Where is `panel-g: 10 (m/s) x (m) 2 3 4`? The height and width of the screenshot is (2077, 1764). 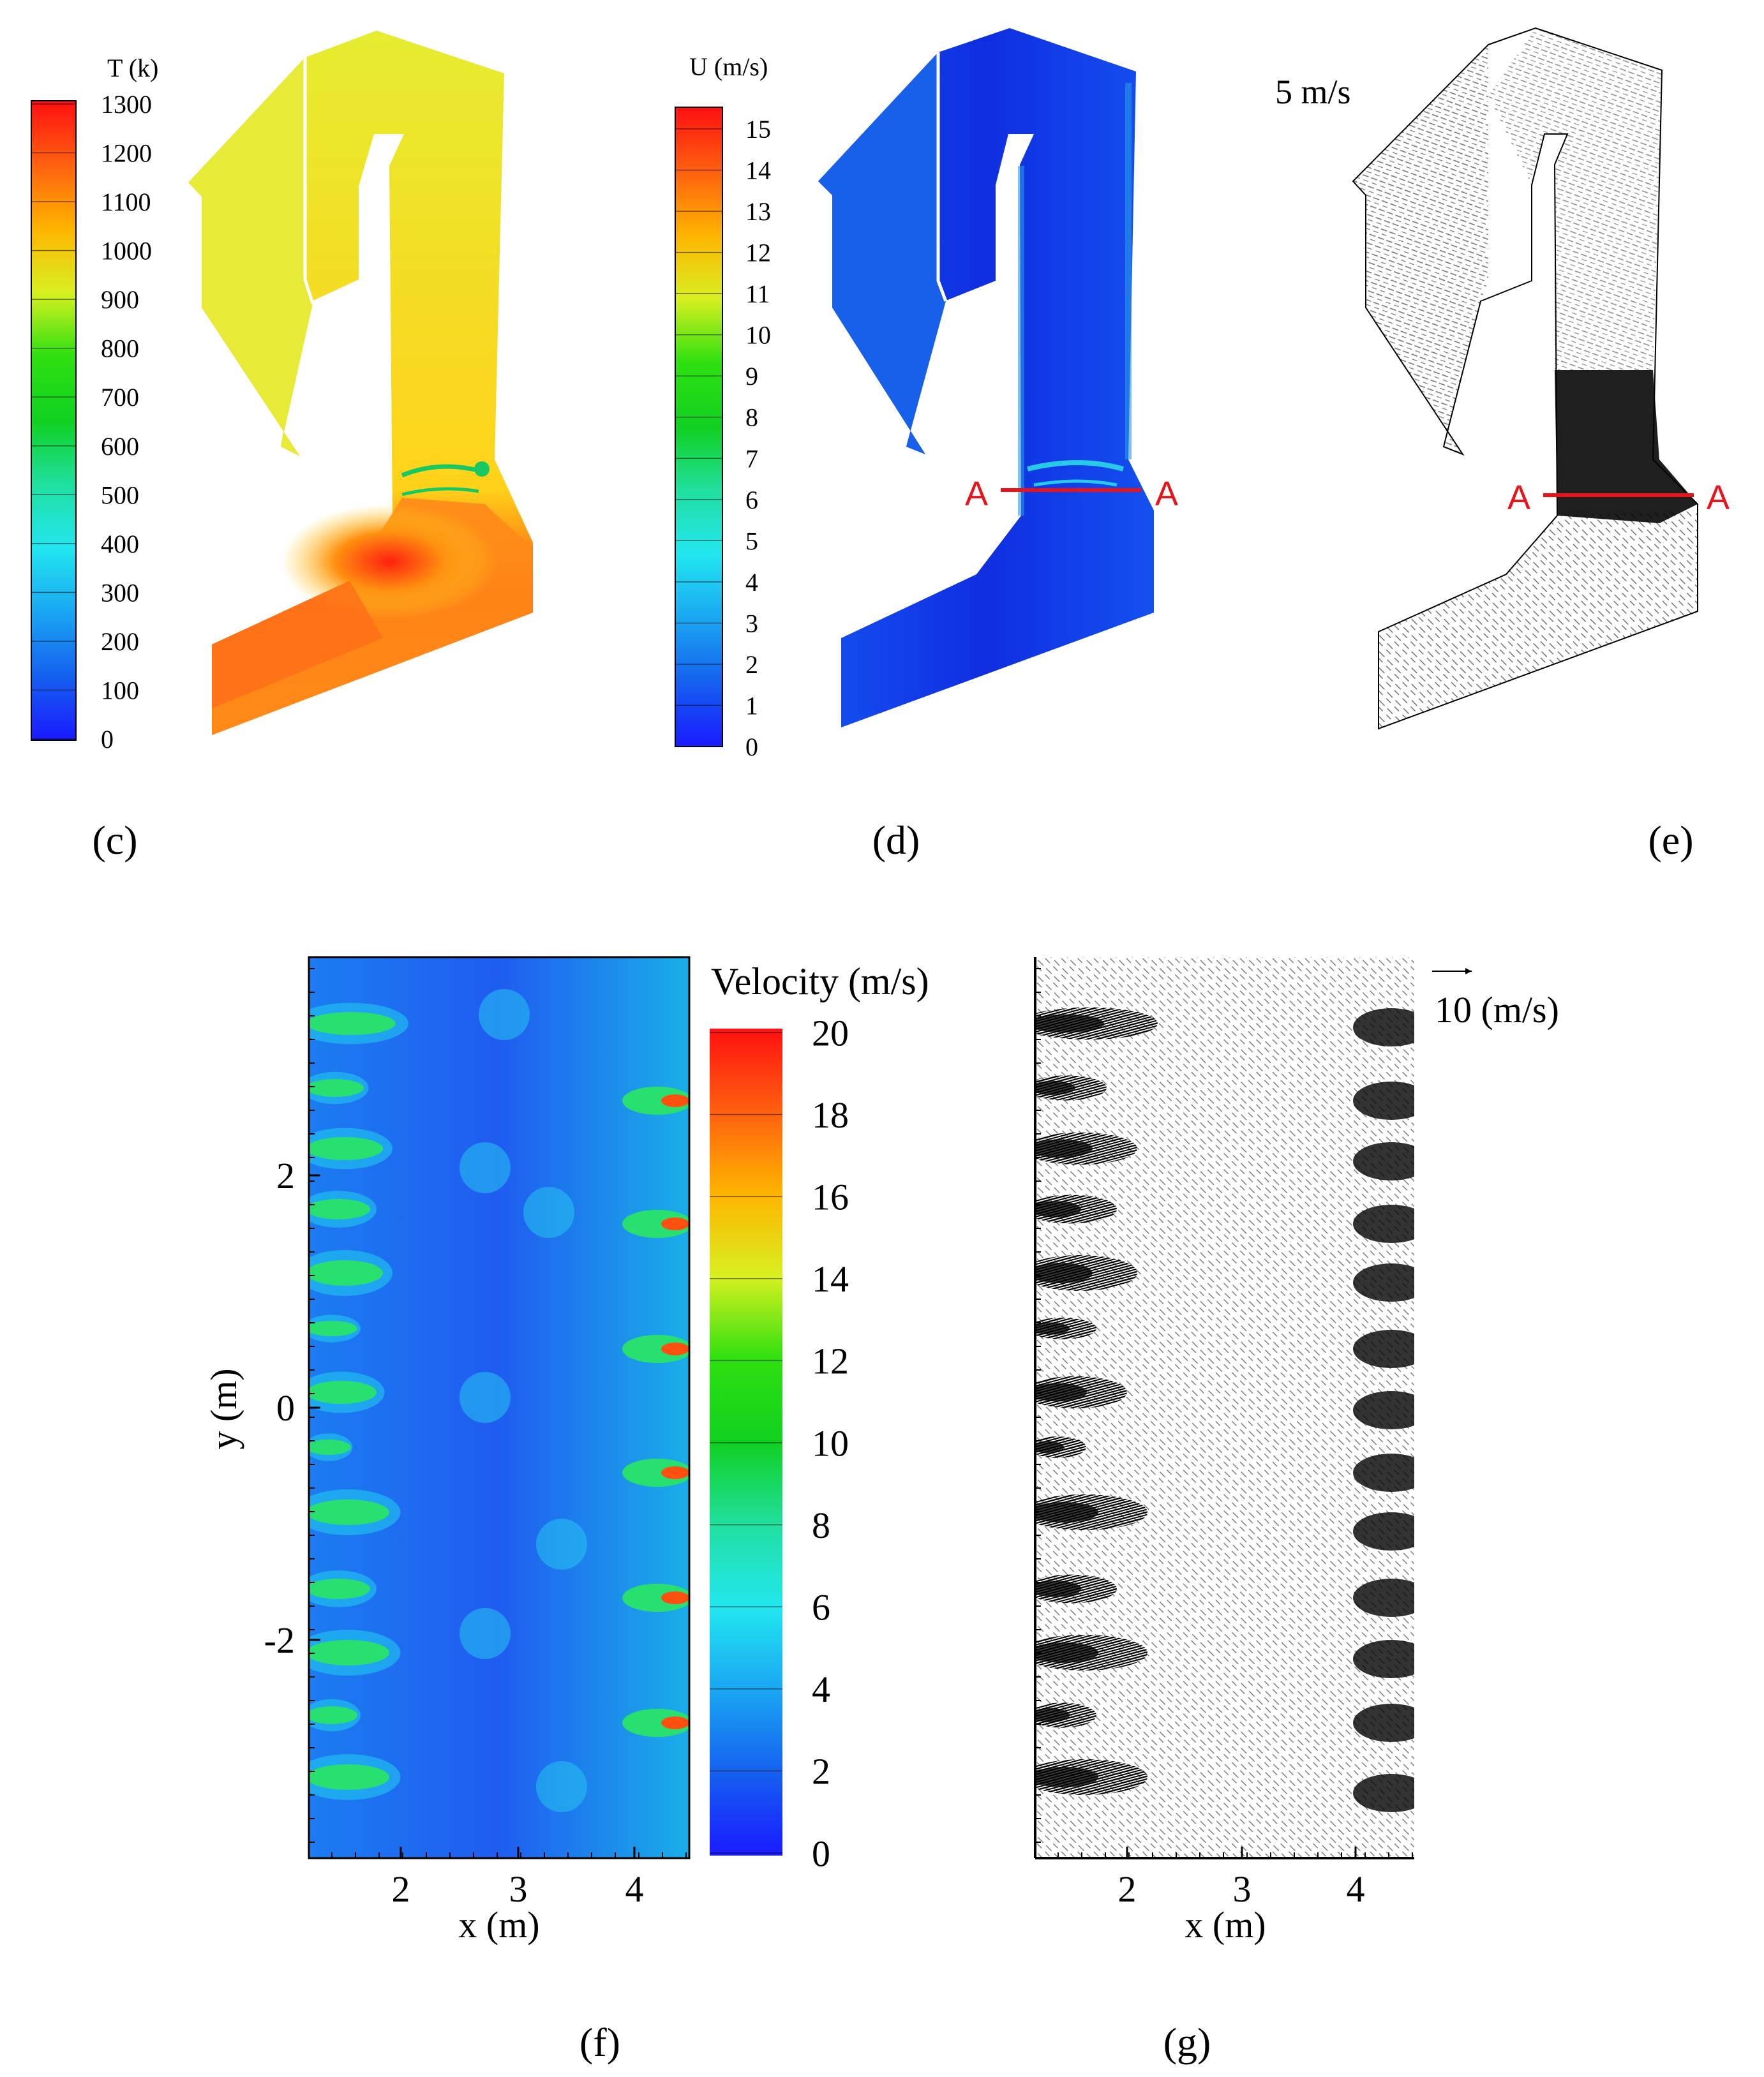 panel-g: 10 (m/s) x (m) 2 3 4 is located at coordinates (1296, 1451).